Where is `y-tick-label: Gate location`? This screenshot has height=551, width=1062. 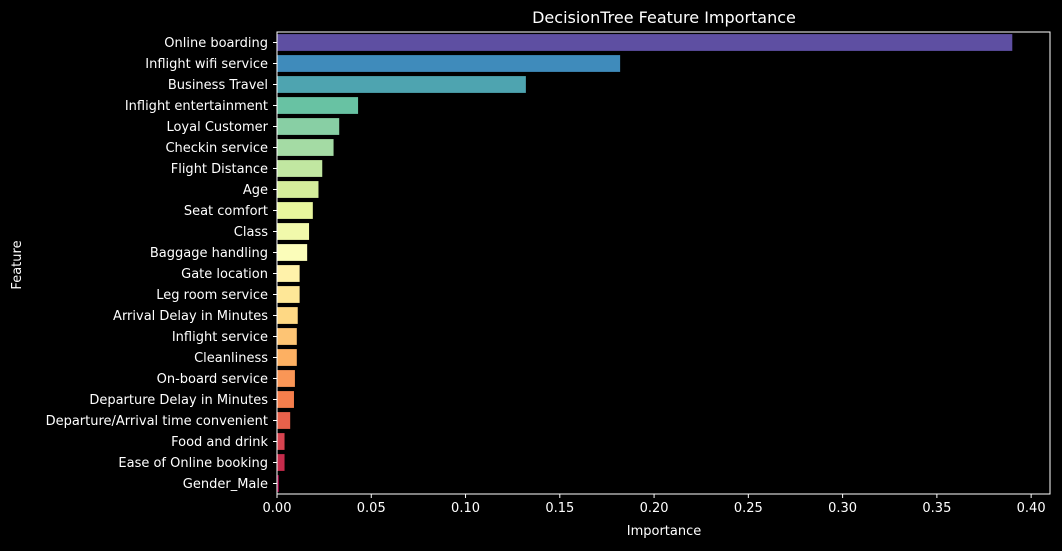
y-tick-label: Gate location is located at coordinates (224, 274).